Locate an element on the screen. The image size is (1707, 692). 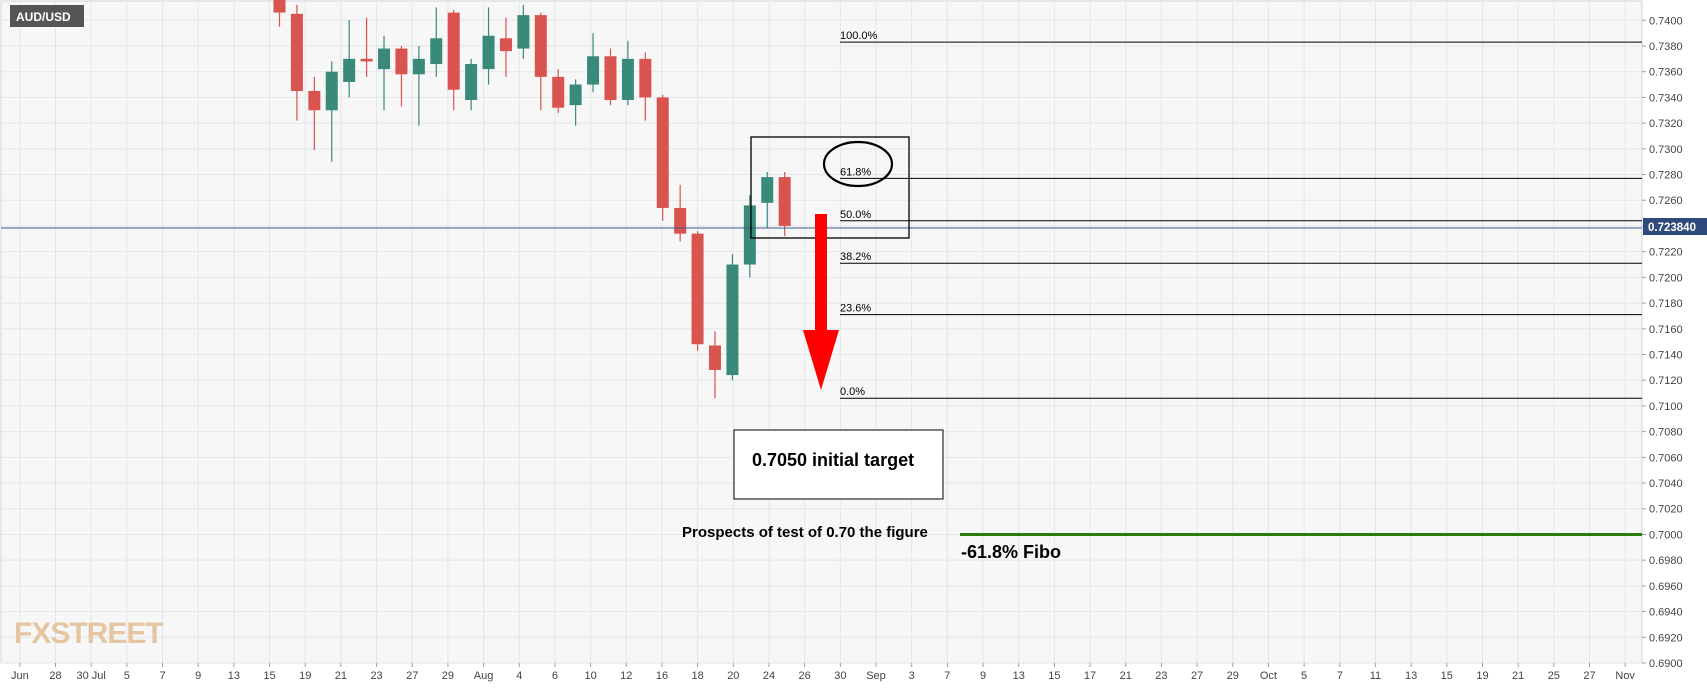
x-tick-label: Oct is located at coordinates (1268, 676).